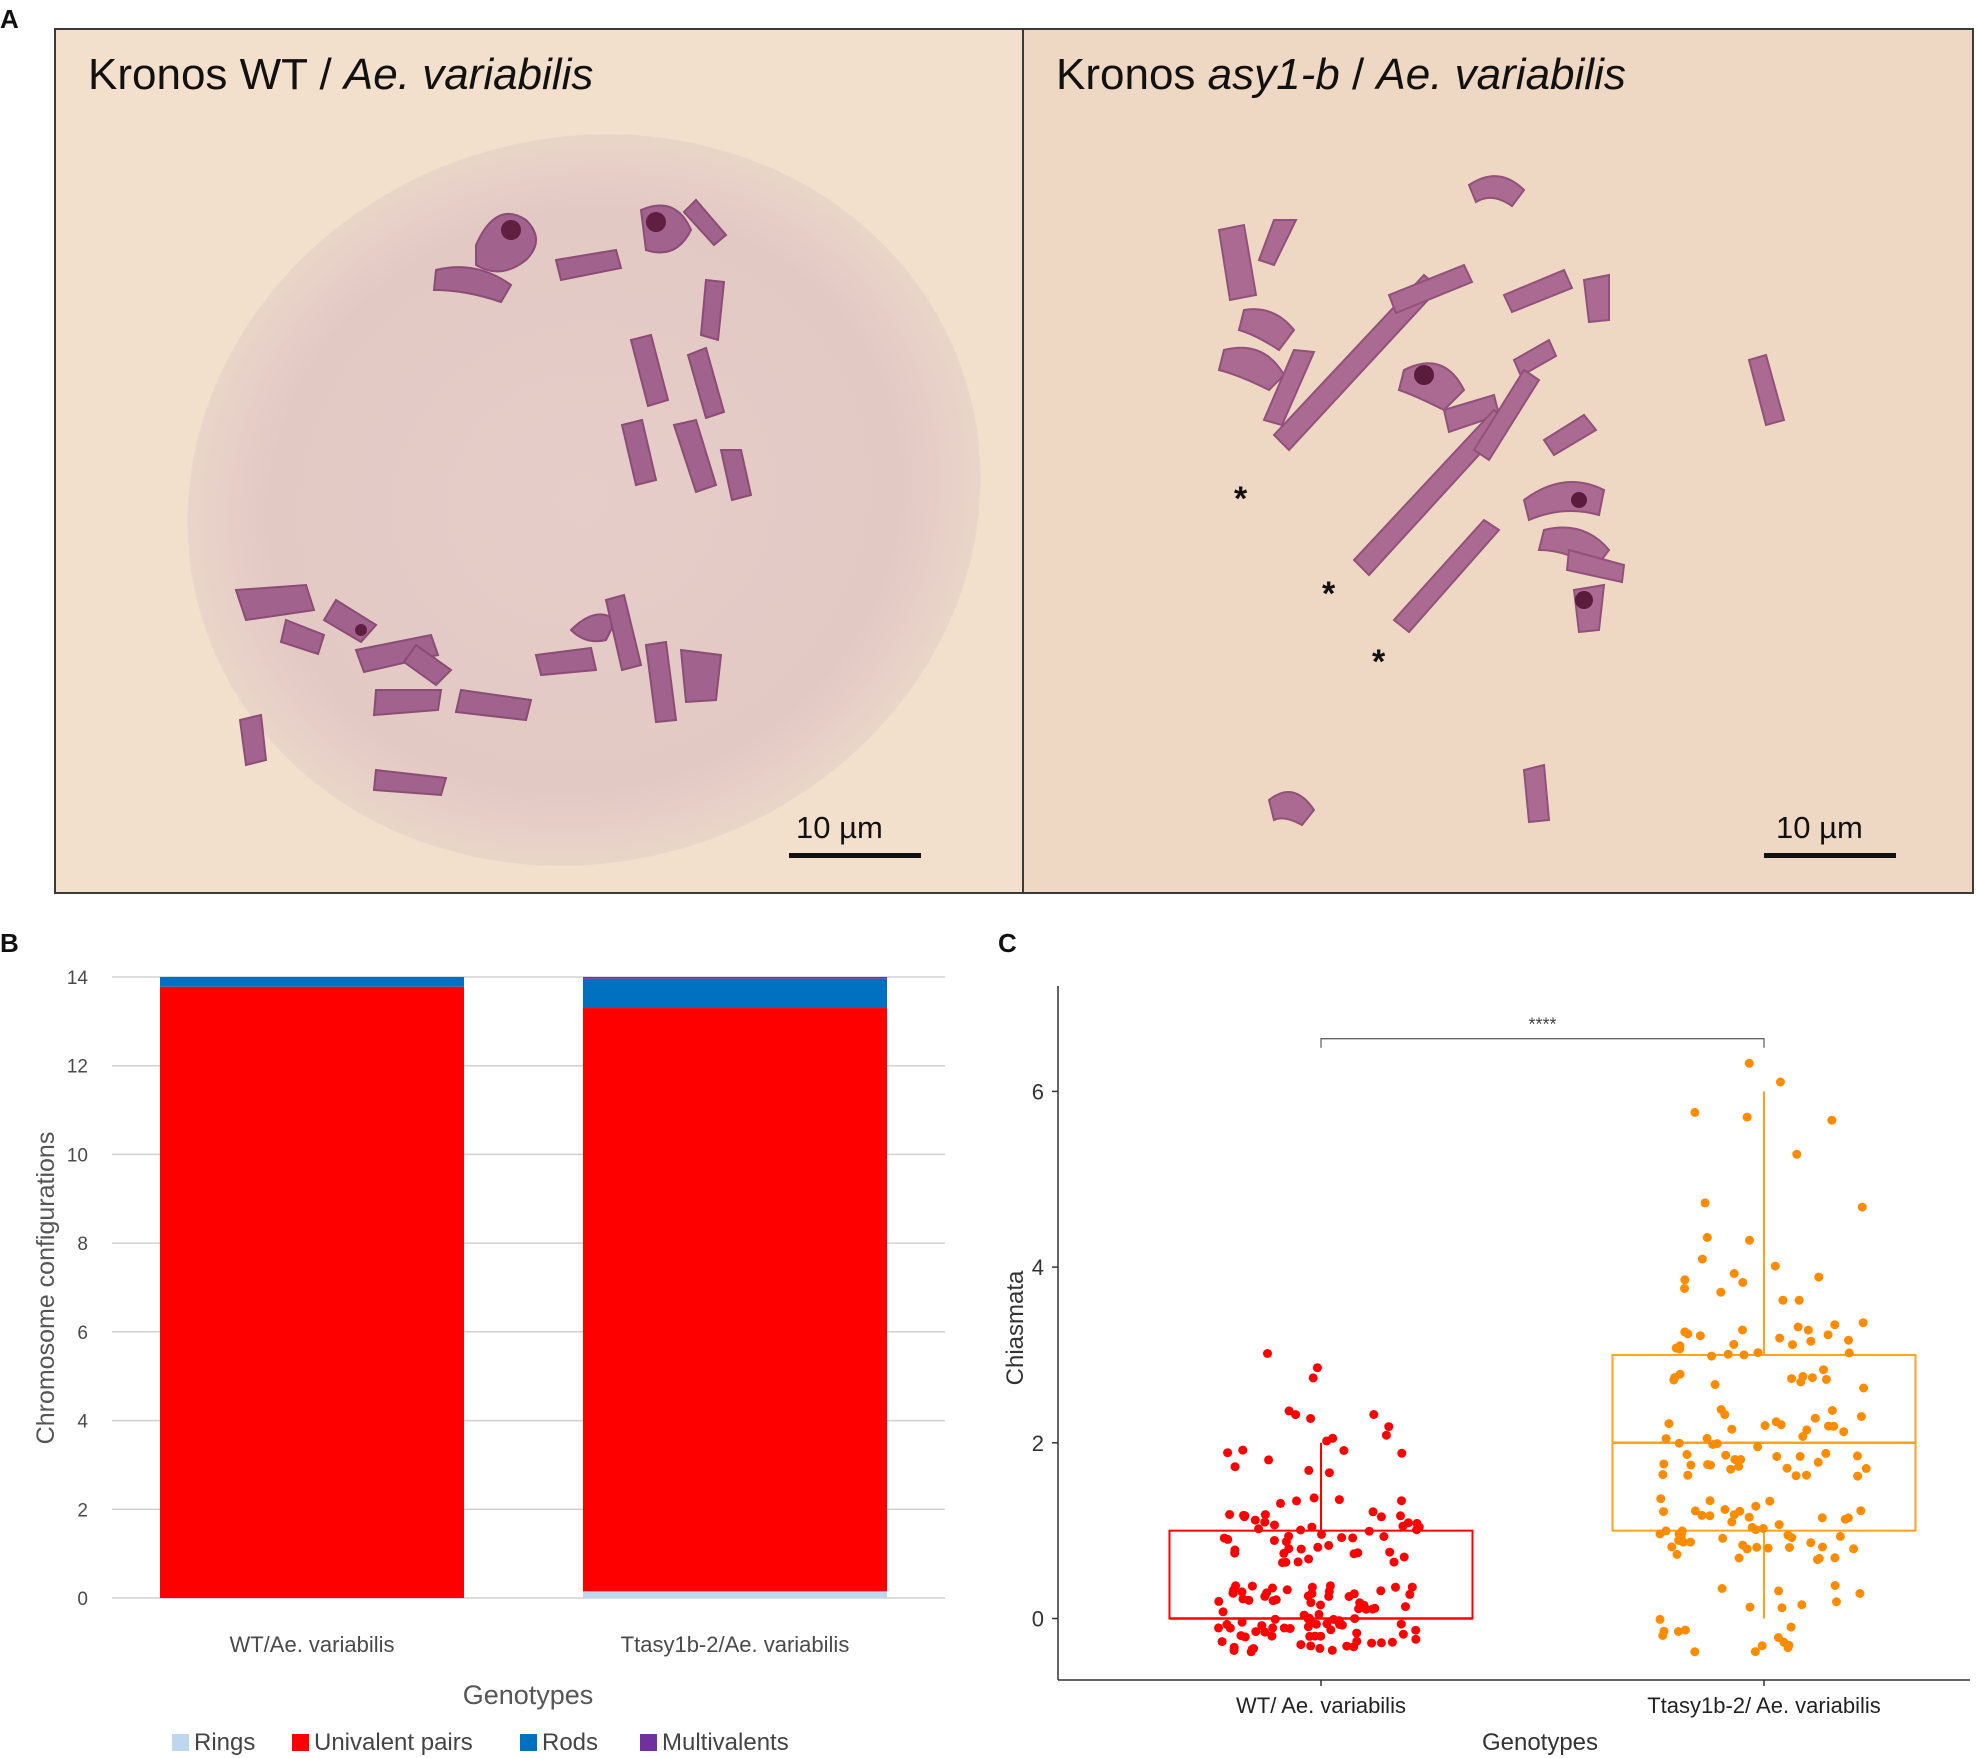  What do you see at coordinates (1379, 662) in the screenshot?
I see `asterisk-marker-3: *` at bounding box center [1379, 662].